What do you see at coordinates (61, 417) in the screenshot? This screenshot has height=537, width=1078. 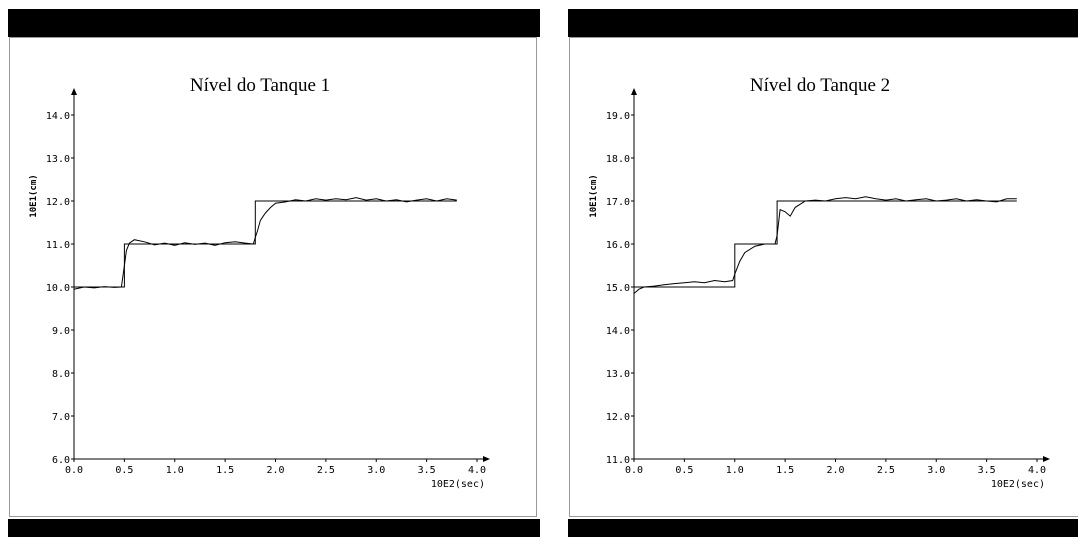 I see `y-tick-label: 7.0` at bounding box center [61, 417].